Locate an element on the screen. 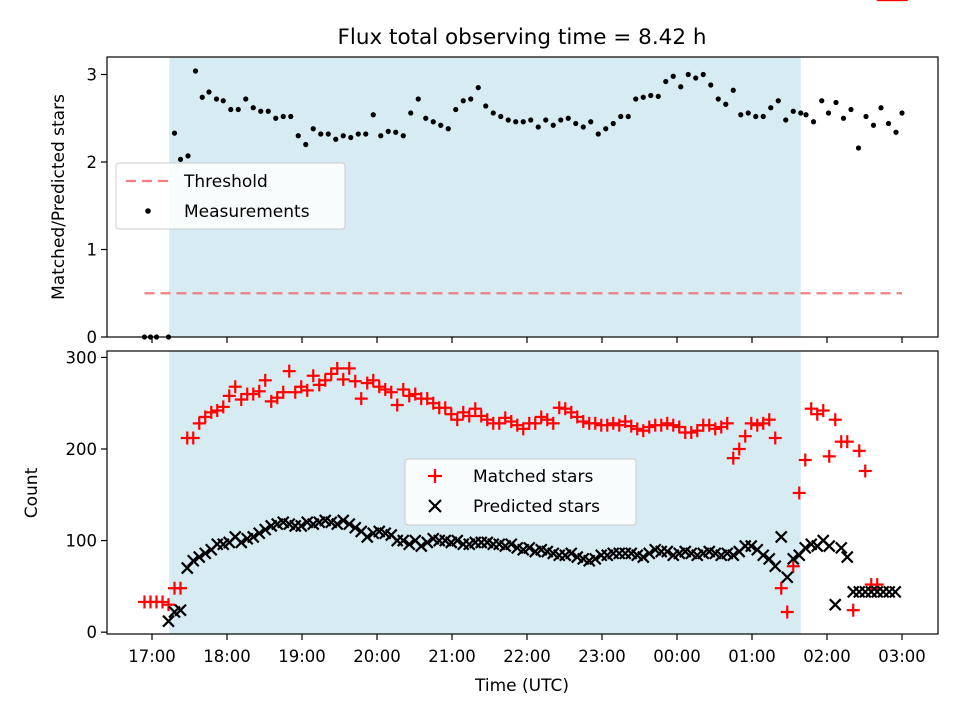 The height and width of the screenshot is (720, 960). y-tick-label: 2 is located at coordinates (92, 162).